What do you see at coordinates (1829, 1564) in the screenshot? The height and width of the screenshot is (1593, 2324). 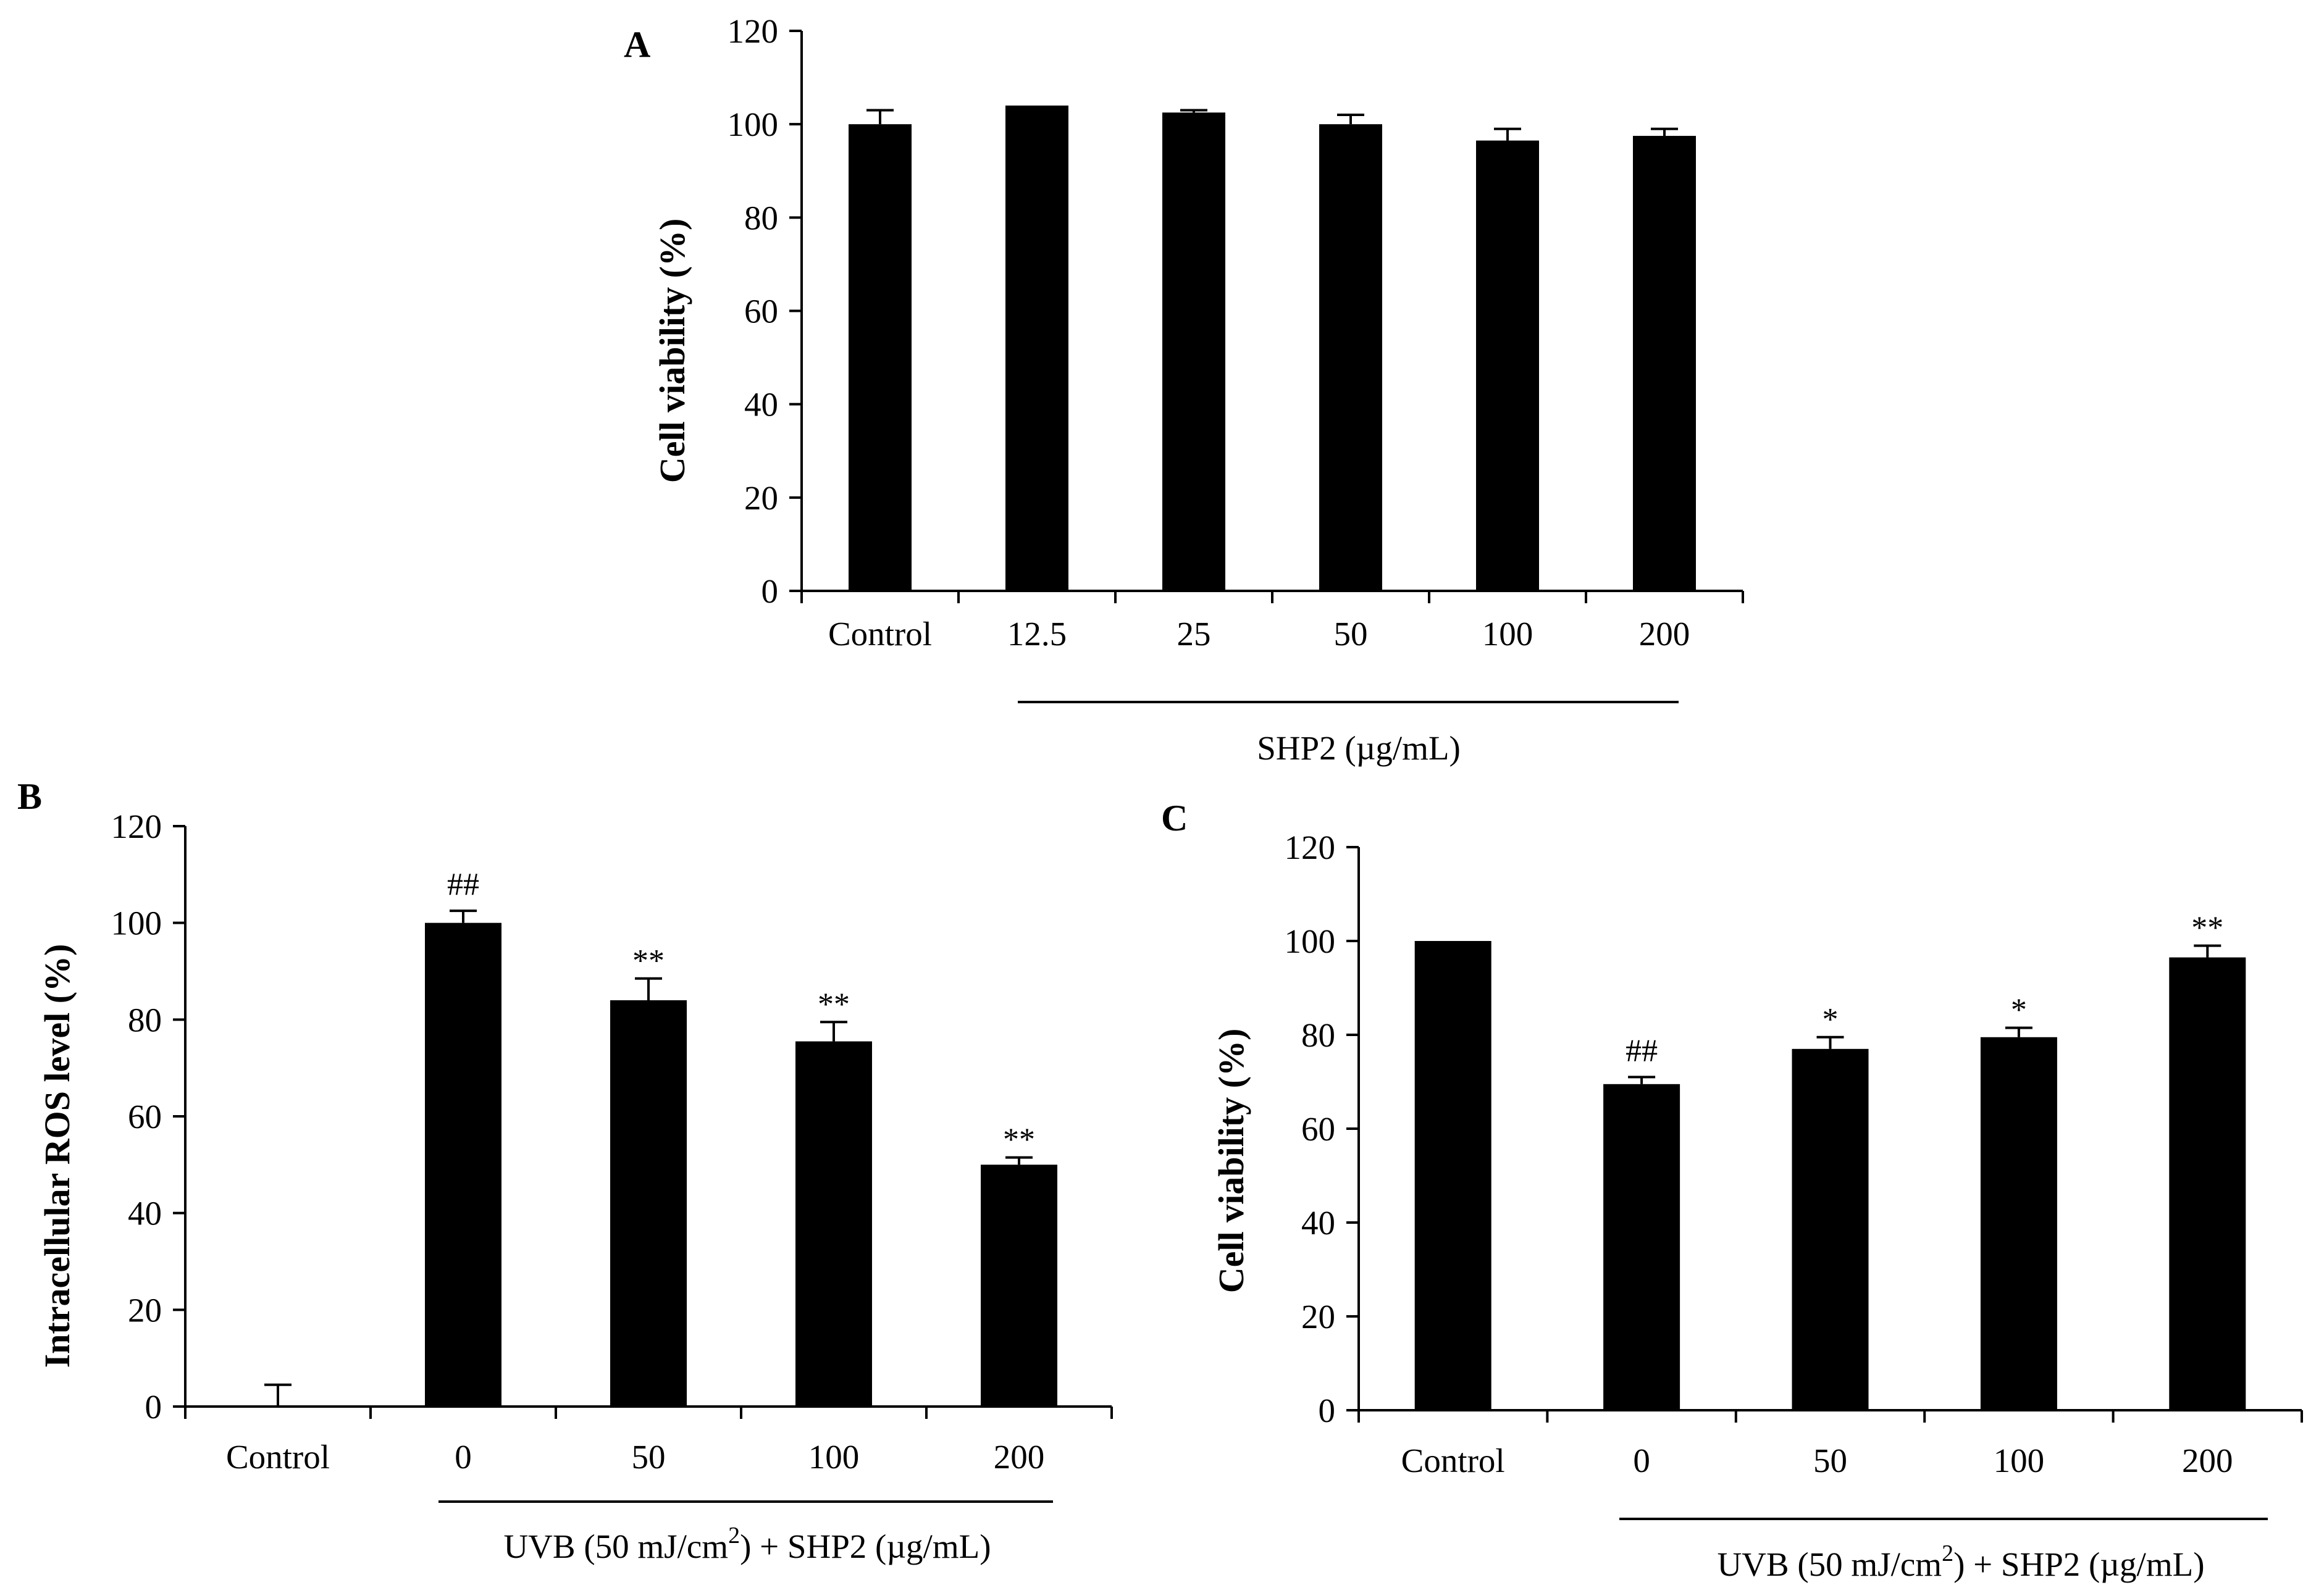 I see `panel-c-group-label-part1: UVB (50 mJ/cm` at bounding box center [1829, 1564].